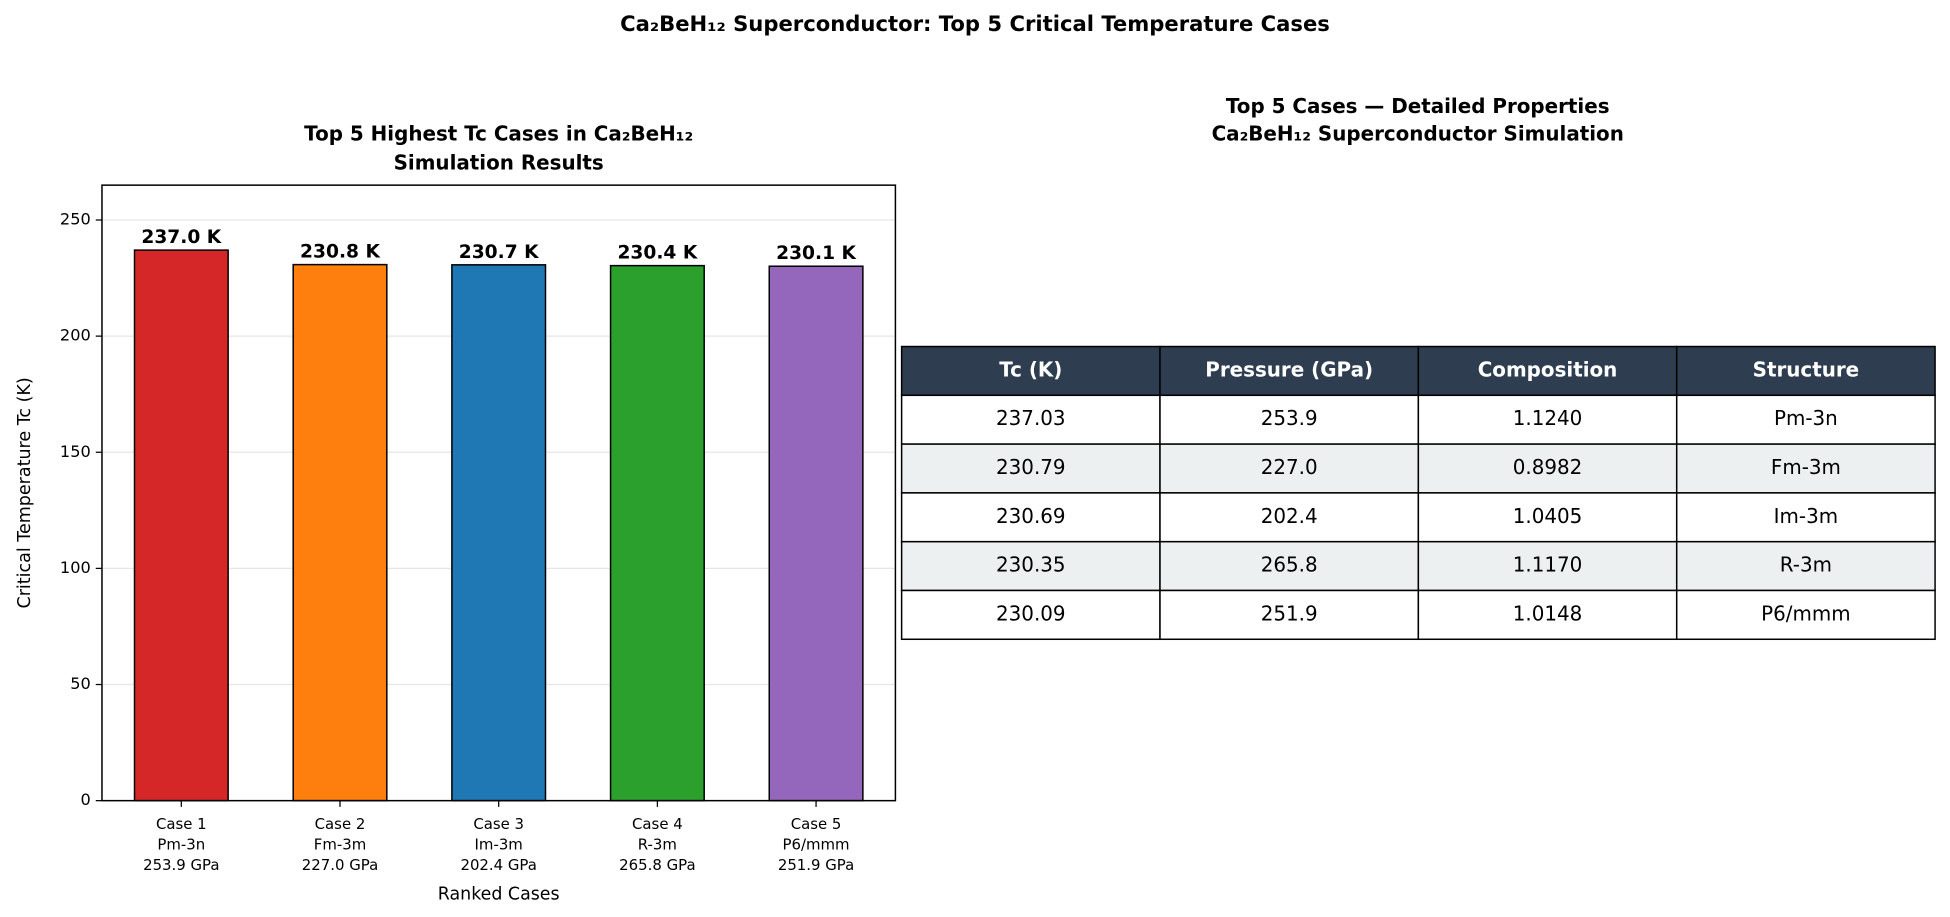  I want to click on table-cell-text: P6/mmm, so click(1805, 613).